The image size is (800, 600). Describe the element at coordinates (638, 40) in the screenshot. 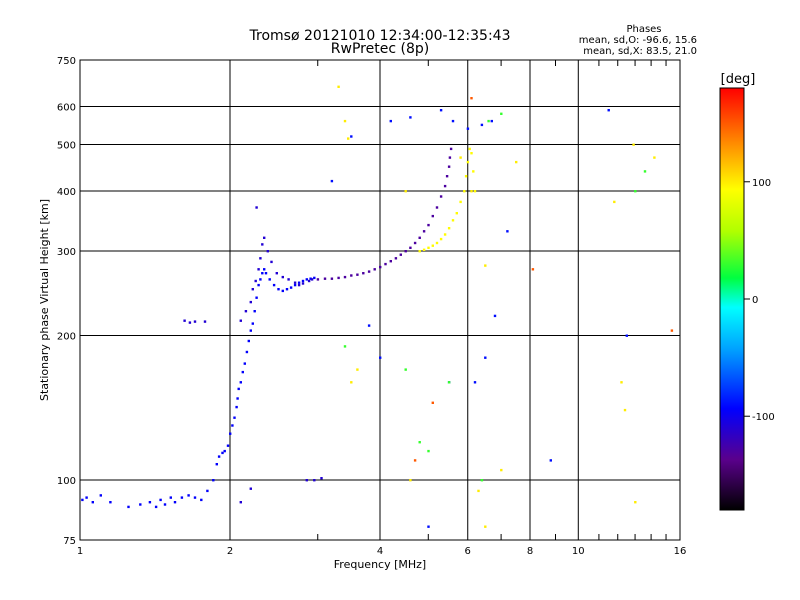

I see `legend-line-o: mean, sd,O: -96.6, 15.6` at that location.